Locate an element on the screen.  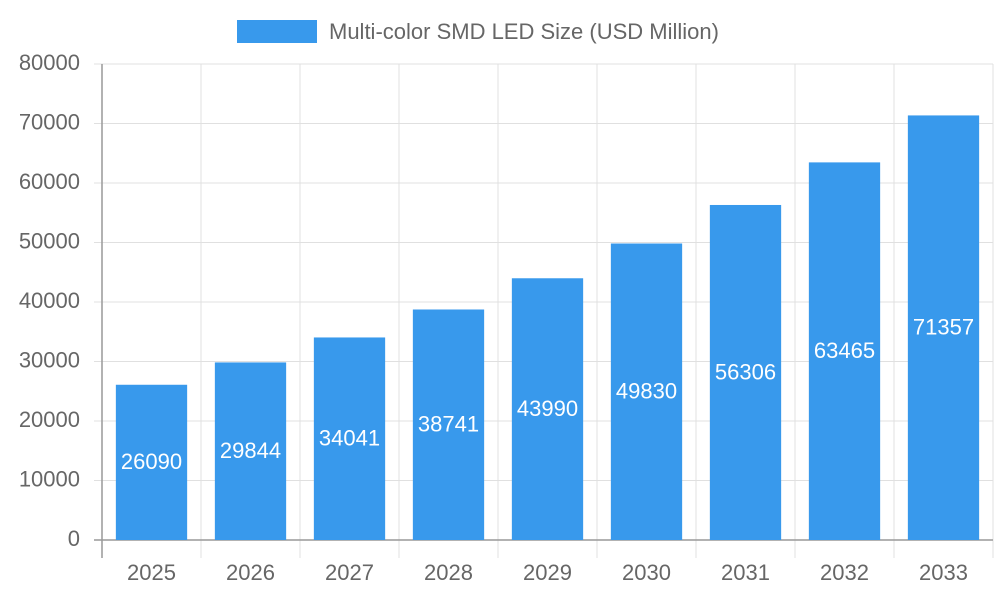
x-tick-label: 2032 is located at coordinates (844, 572).